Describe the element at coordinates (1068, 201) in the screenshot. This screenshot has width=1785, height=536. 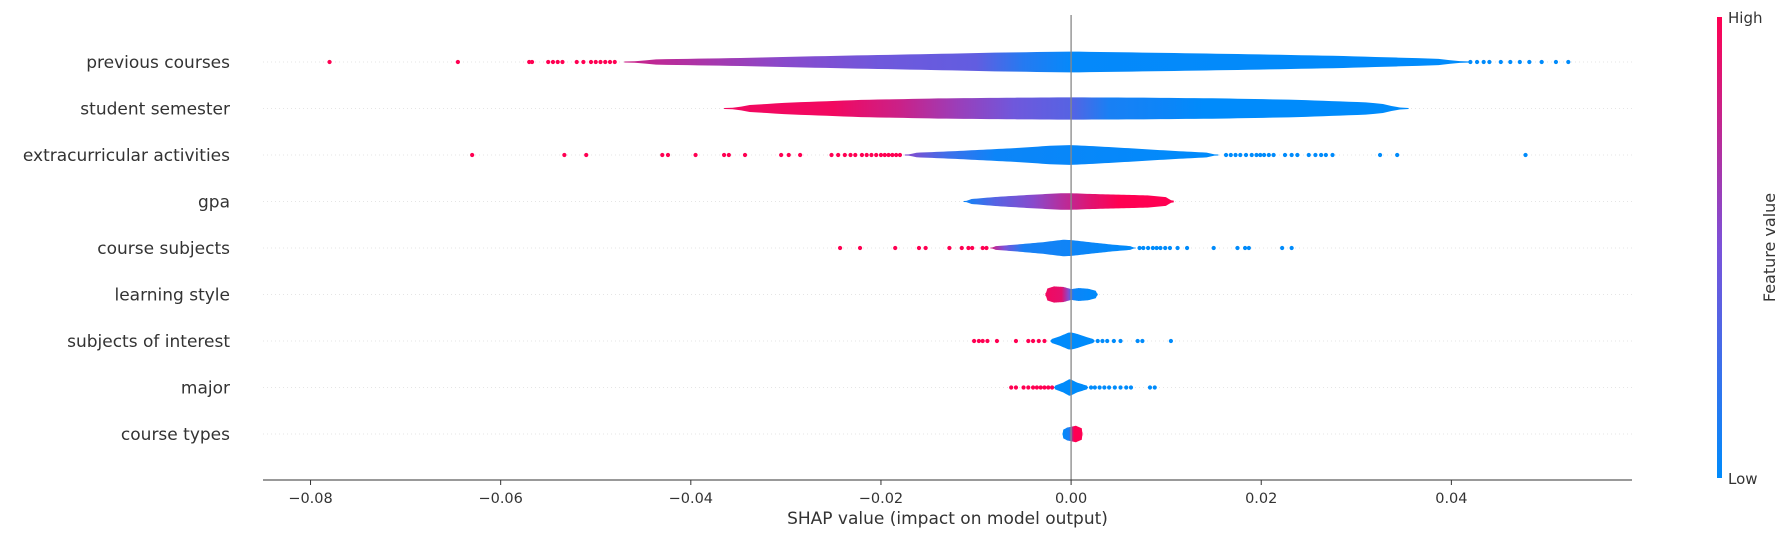
I see `violin-gpa` at that location.